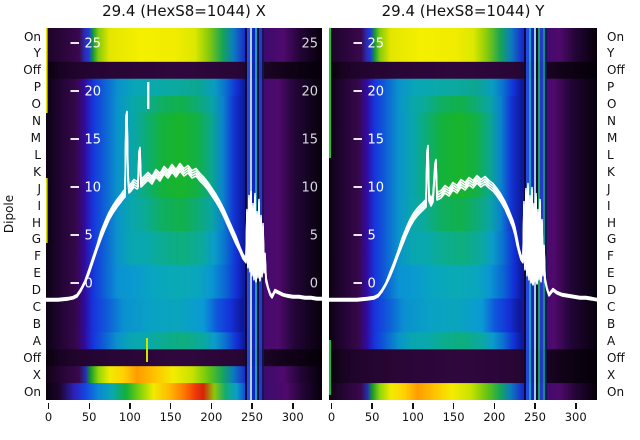 This screenshot has height=440, width=640. Describe the element at coordinates (612, 239) in the screenshot. I see `row-label-right: G` at that location.